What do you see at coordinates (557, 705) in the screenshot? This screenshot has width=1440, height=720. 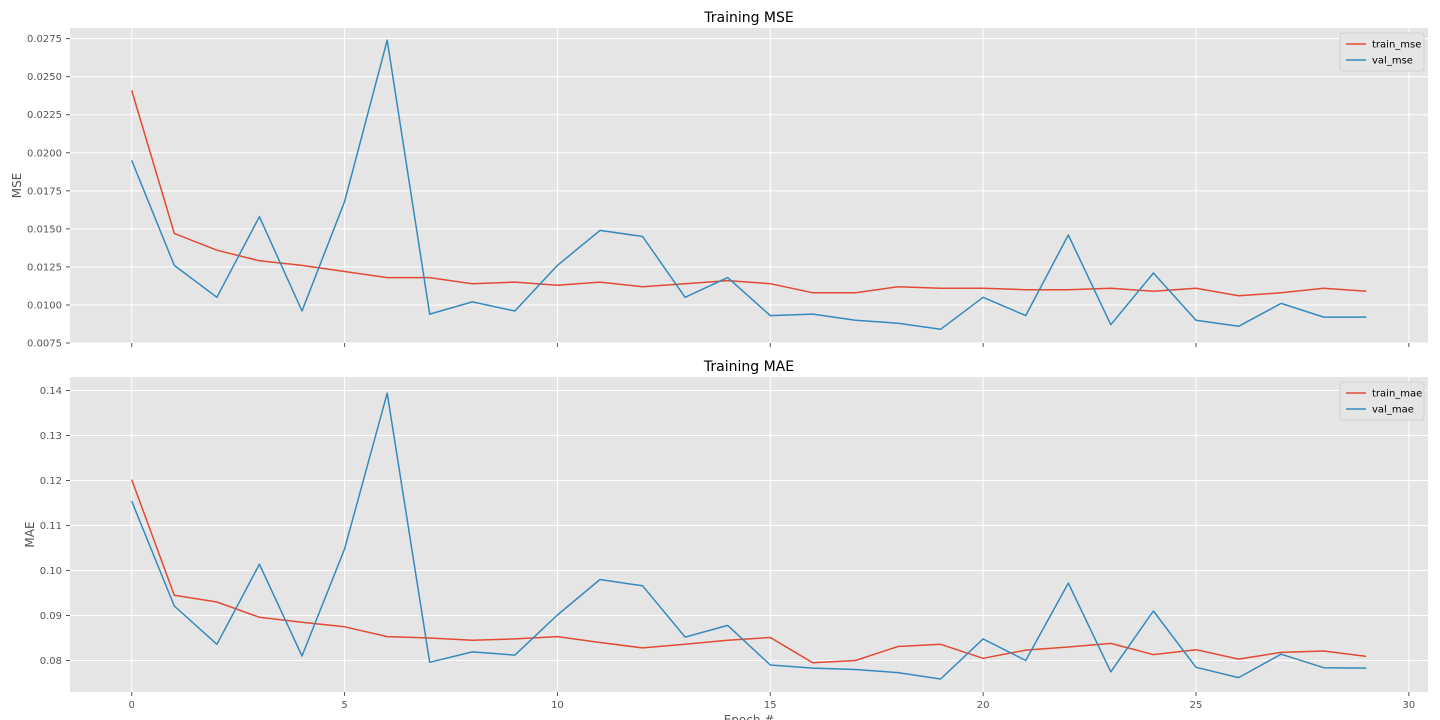 I see `x-tick-label: 10` at bounding box center [557, 705].